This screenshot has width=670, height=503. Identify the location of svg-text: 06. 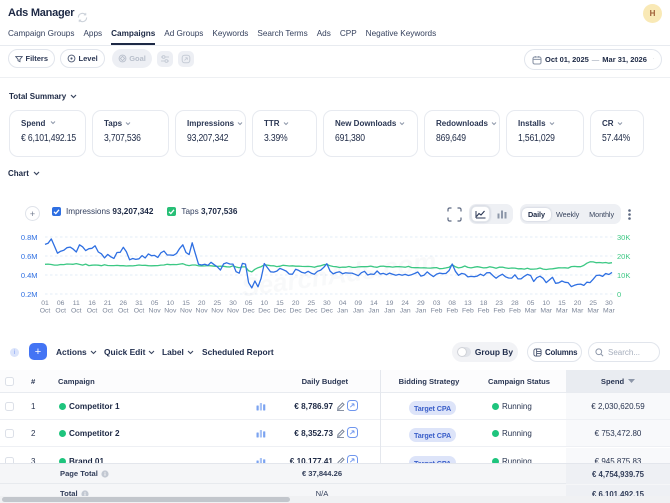
(61, 303).